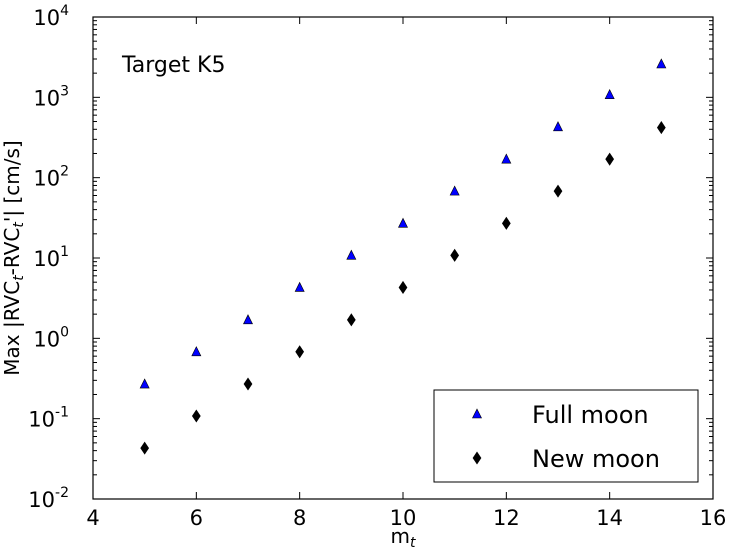 This screenshot has height=547, width=731. I want to click on y-tick-label: 10⁴, so click(51, 16).